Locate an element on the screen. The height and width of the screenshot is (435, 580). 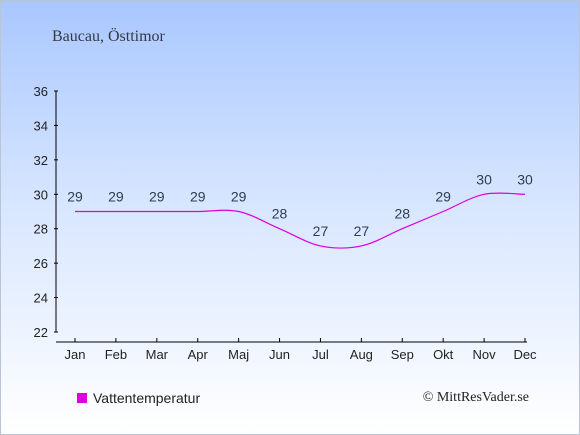
x-tick-label: Apr is located at coordinates (198, 354).